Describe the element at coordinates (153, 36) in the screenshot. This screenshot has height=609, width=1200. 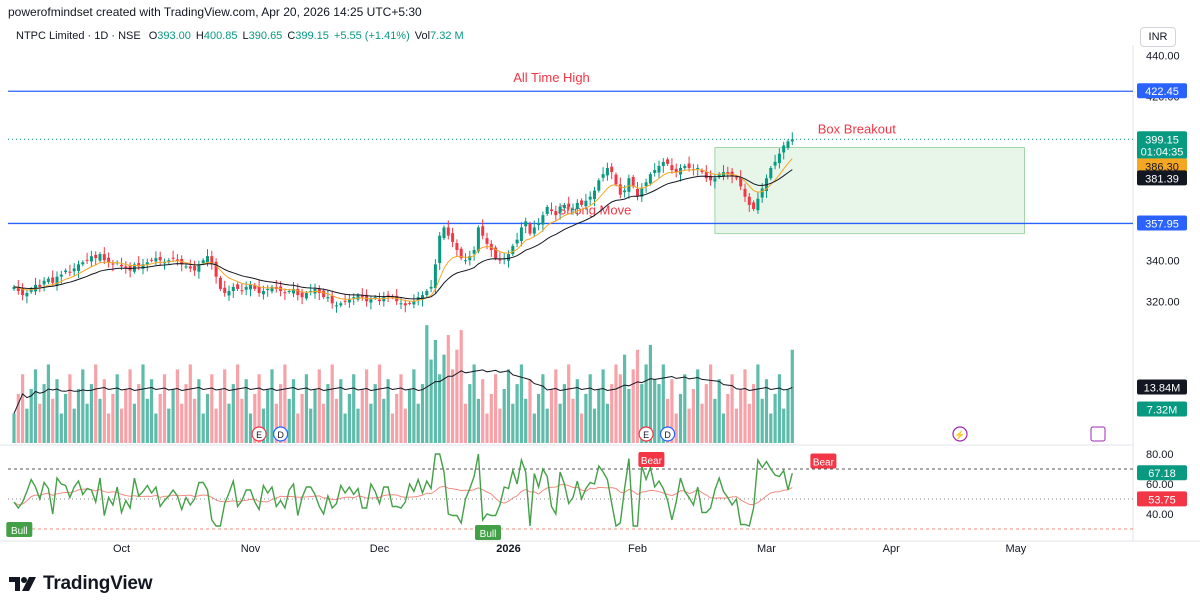
I see `open-label: O` at that location.